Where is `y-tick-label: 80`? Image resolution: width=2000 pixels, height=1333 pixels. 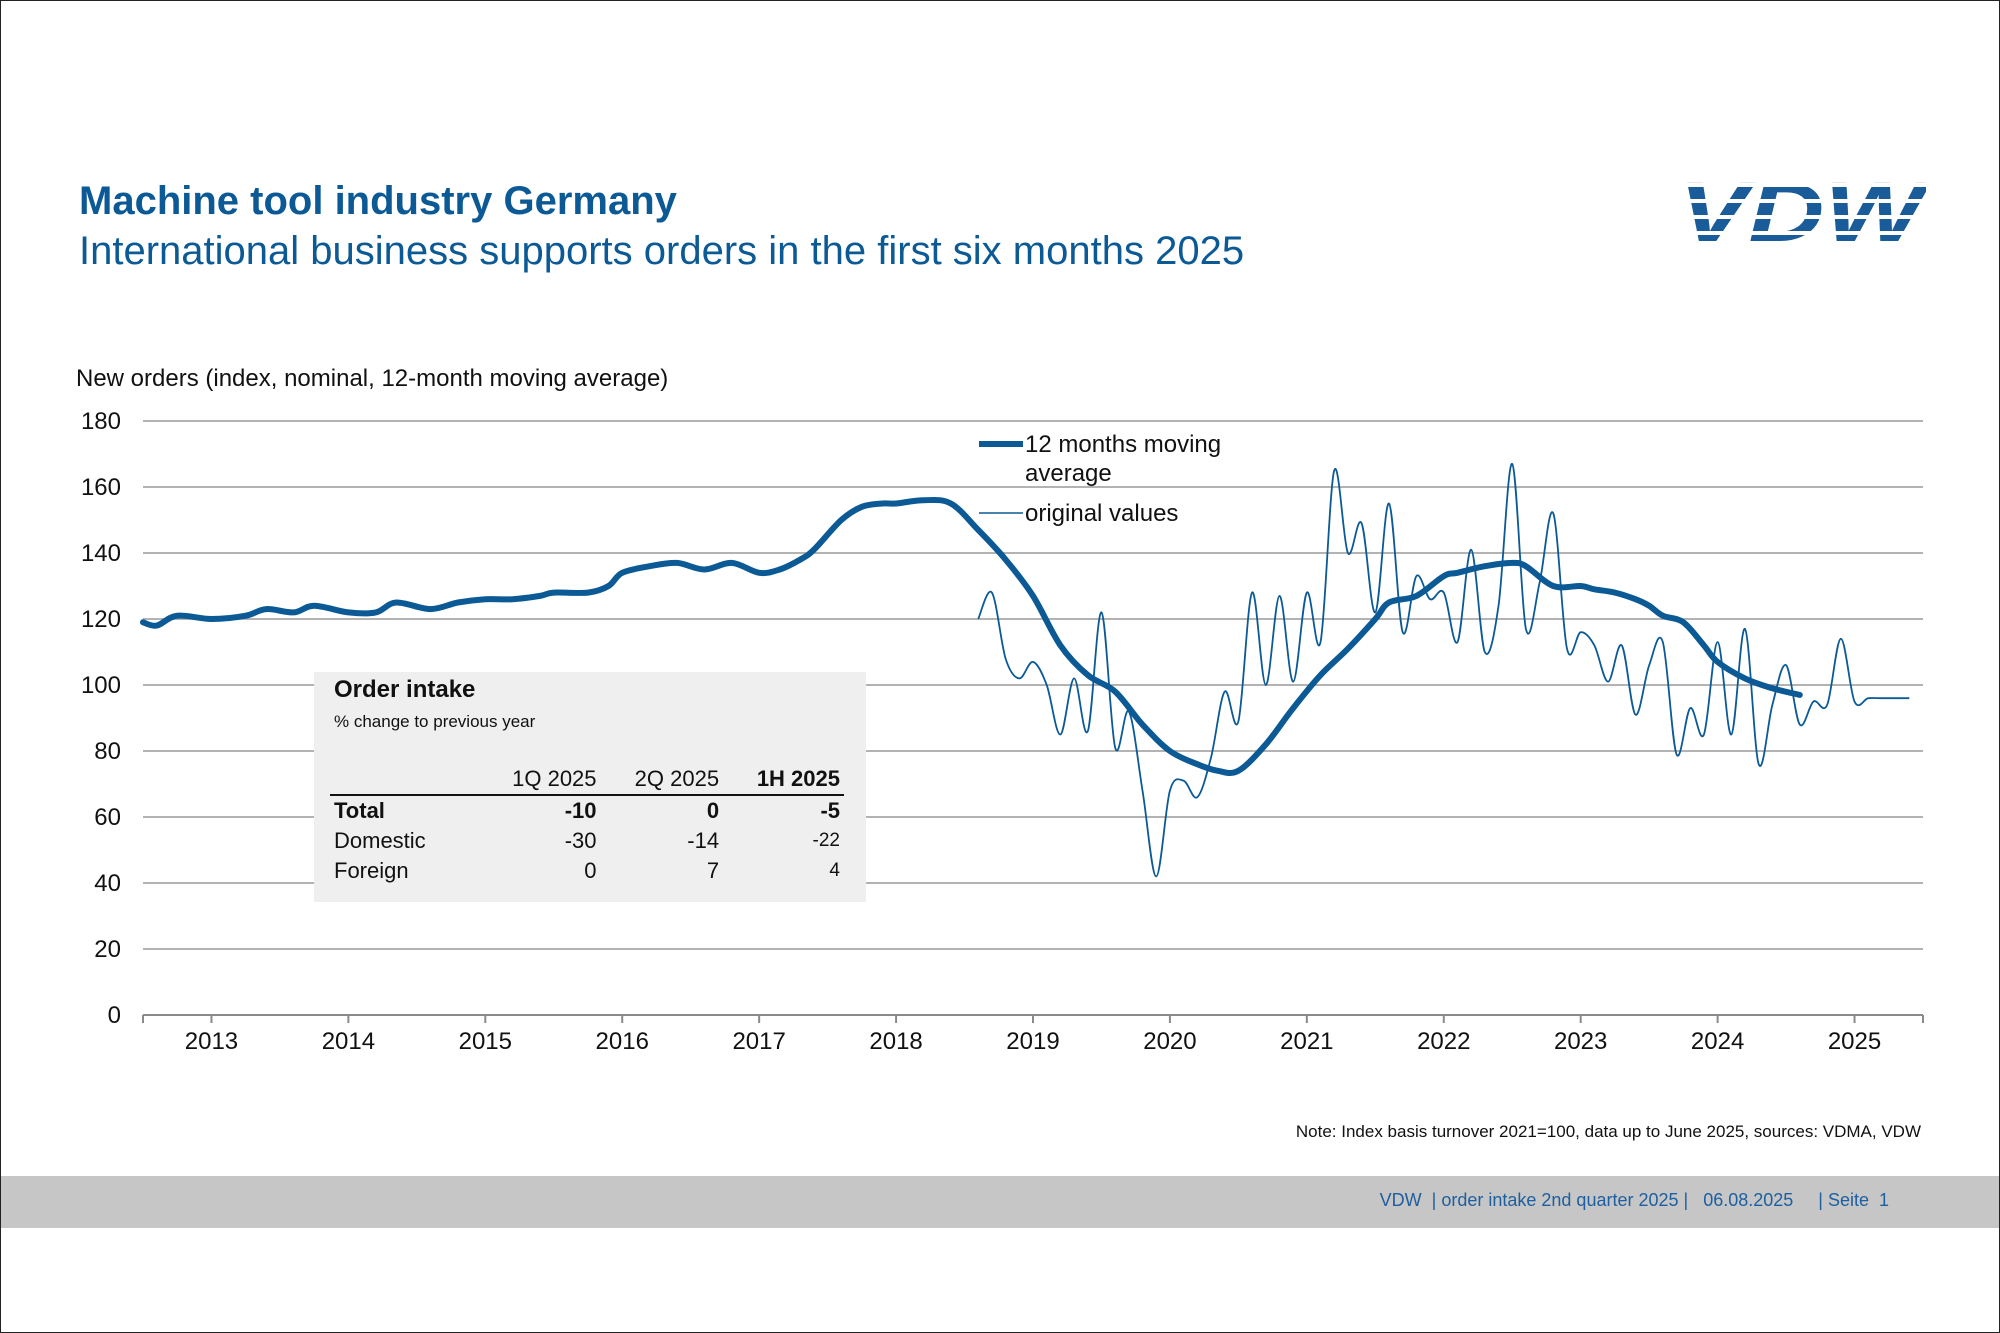
y-tick-label: 80 is located at coordinates (107, 751).